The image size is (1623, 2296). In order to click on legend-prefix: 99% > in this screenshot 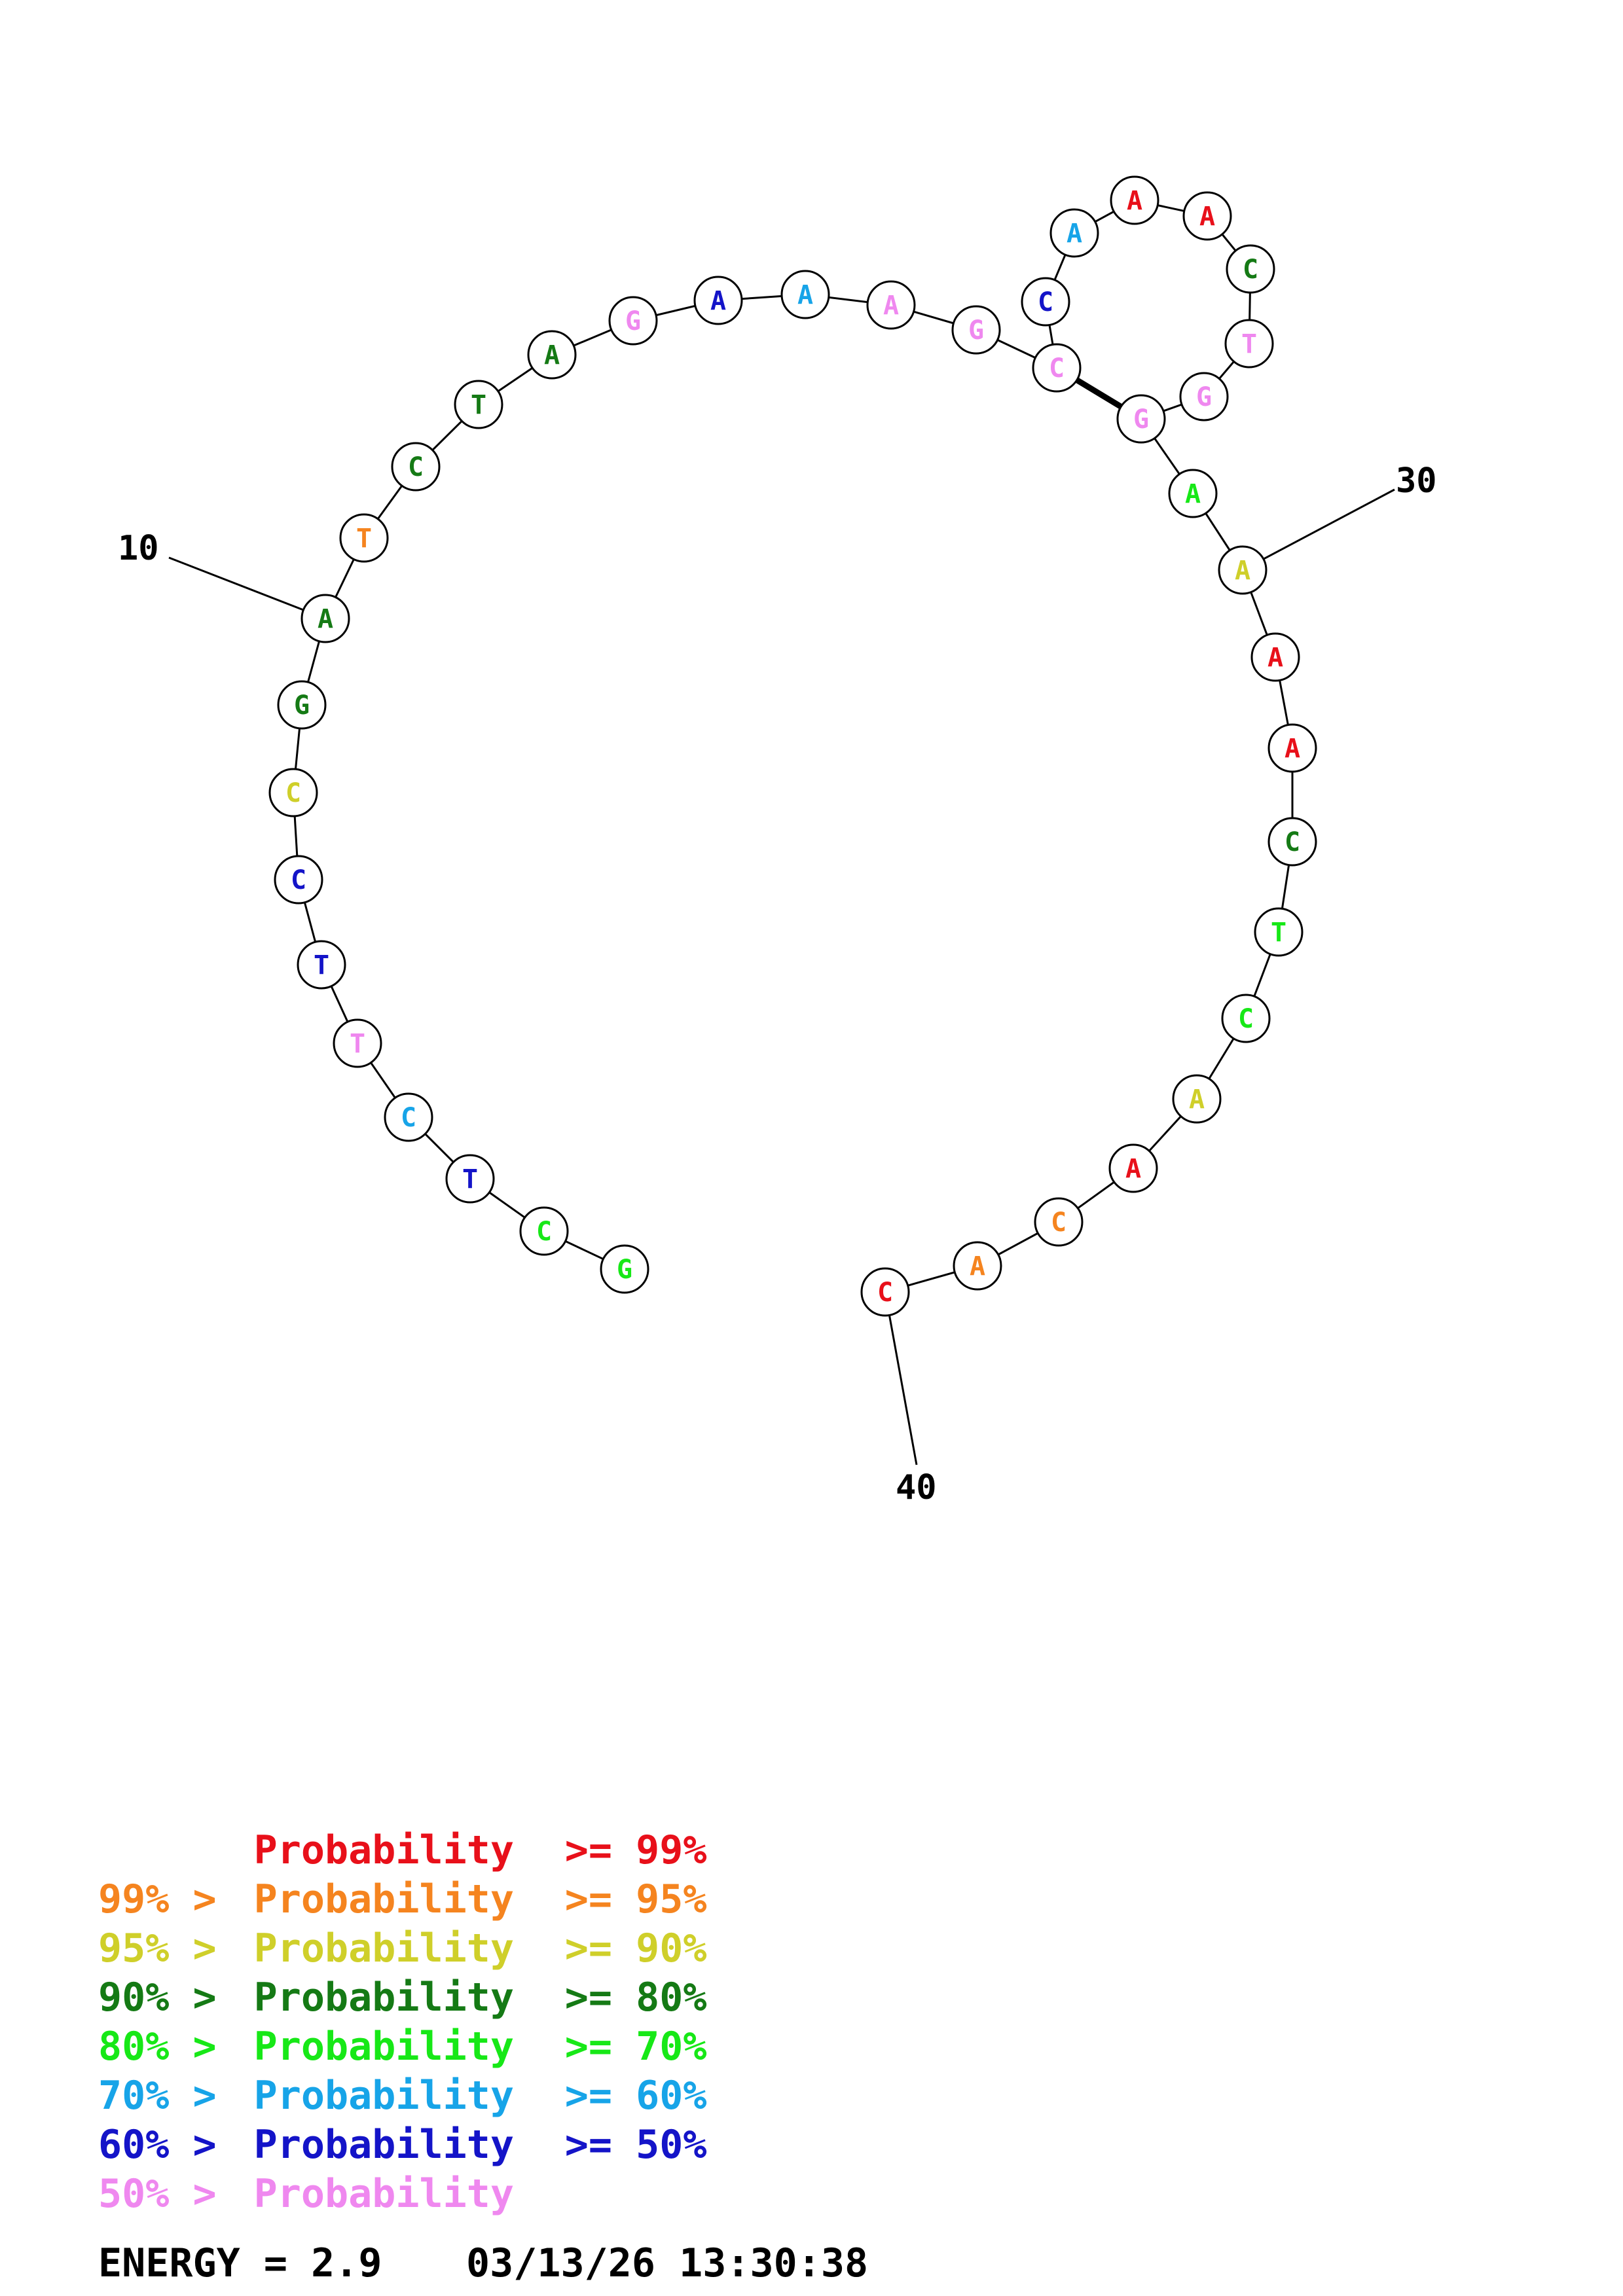, I will do `click(157, 1899)`.